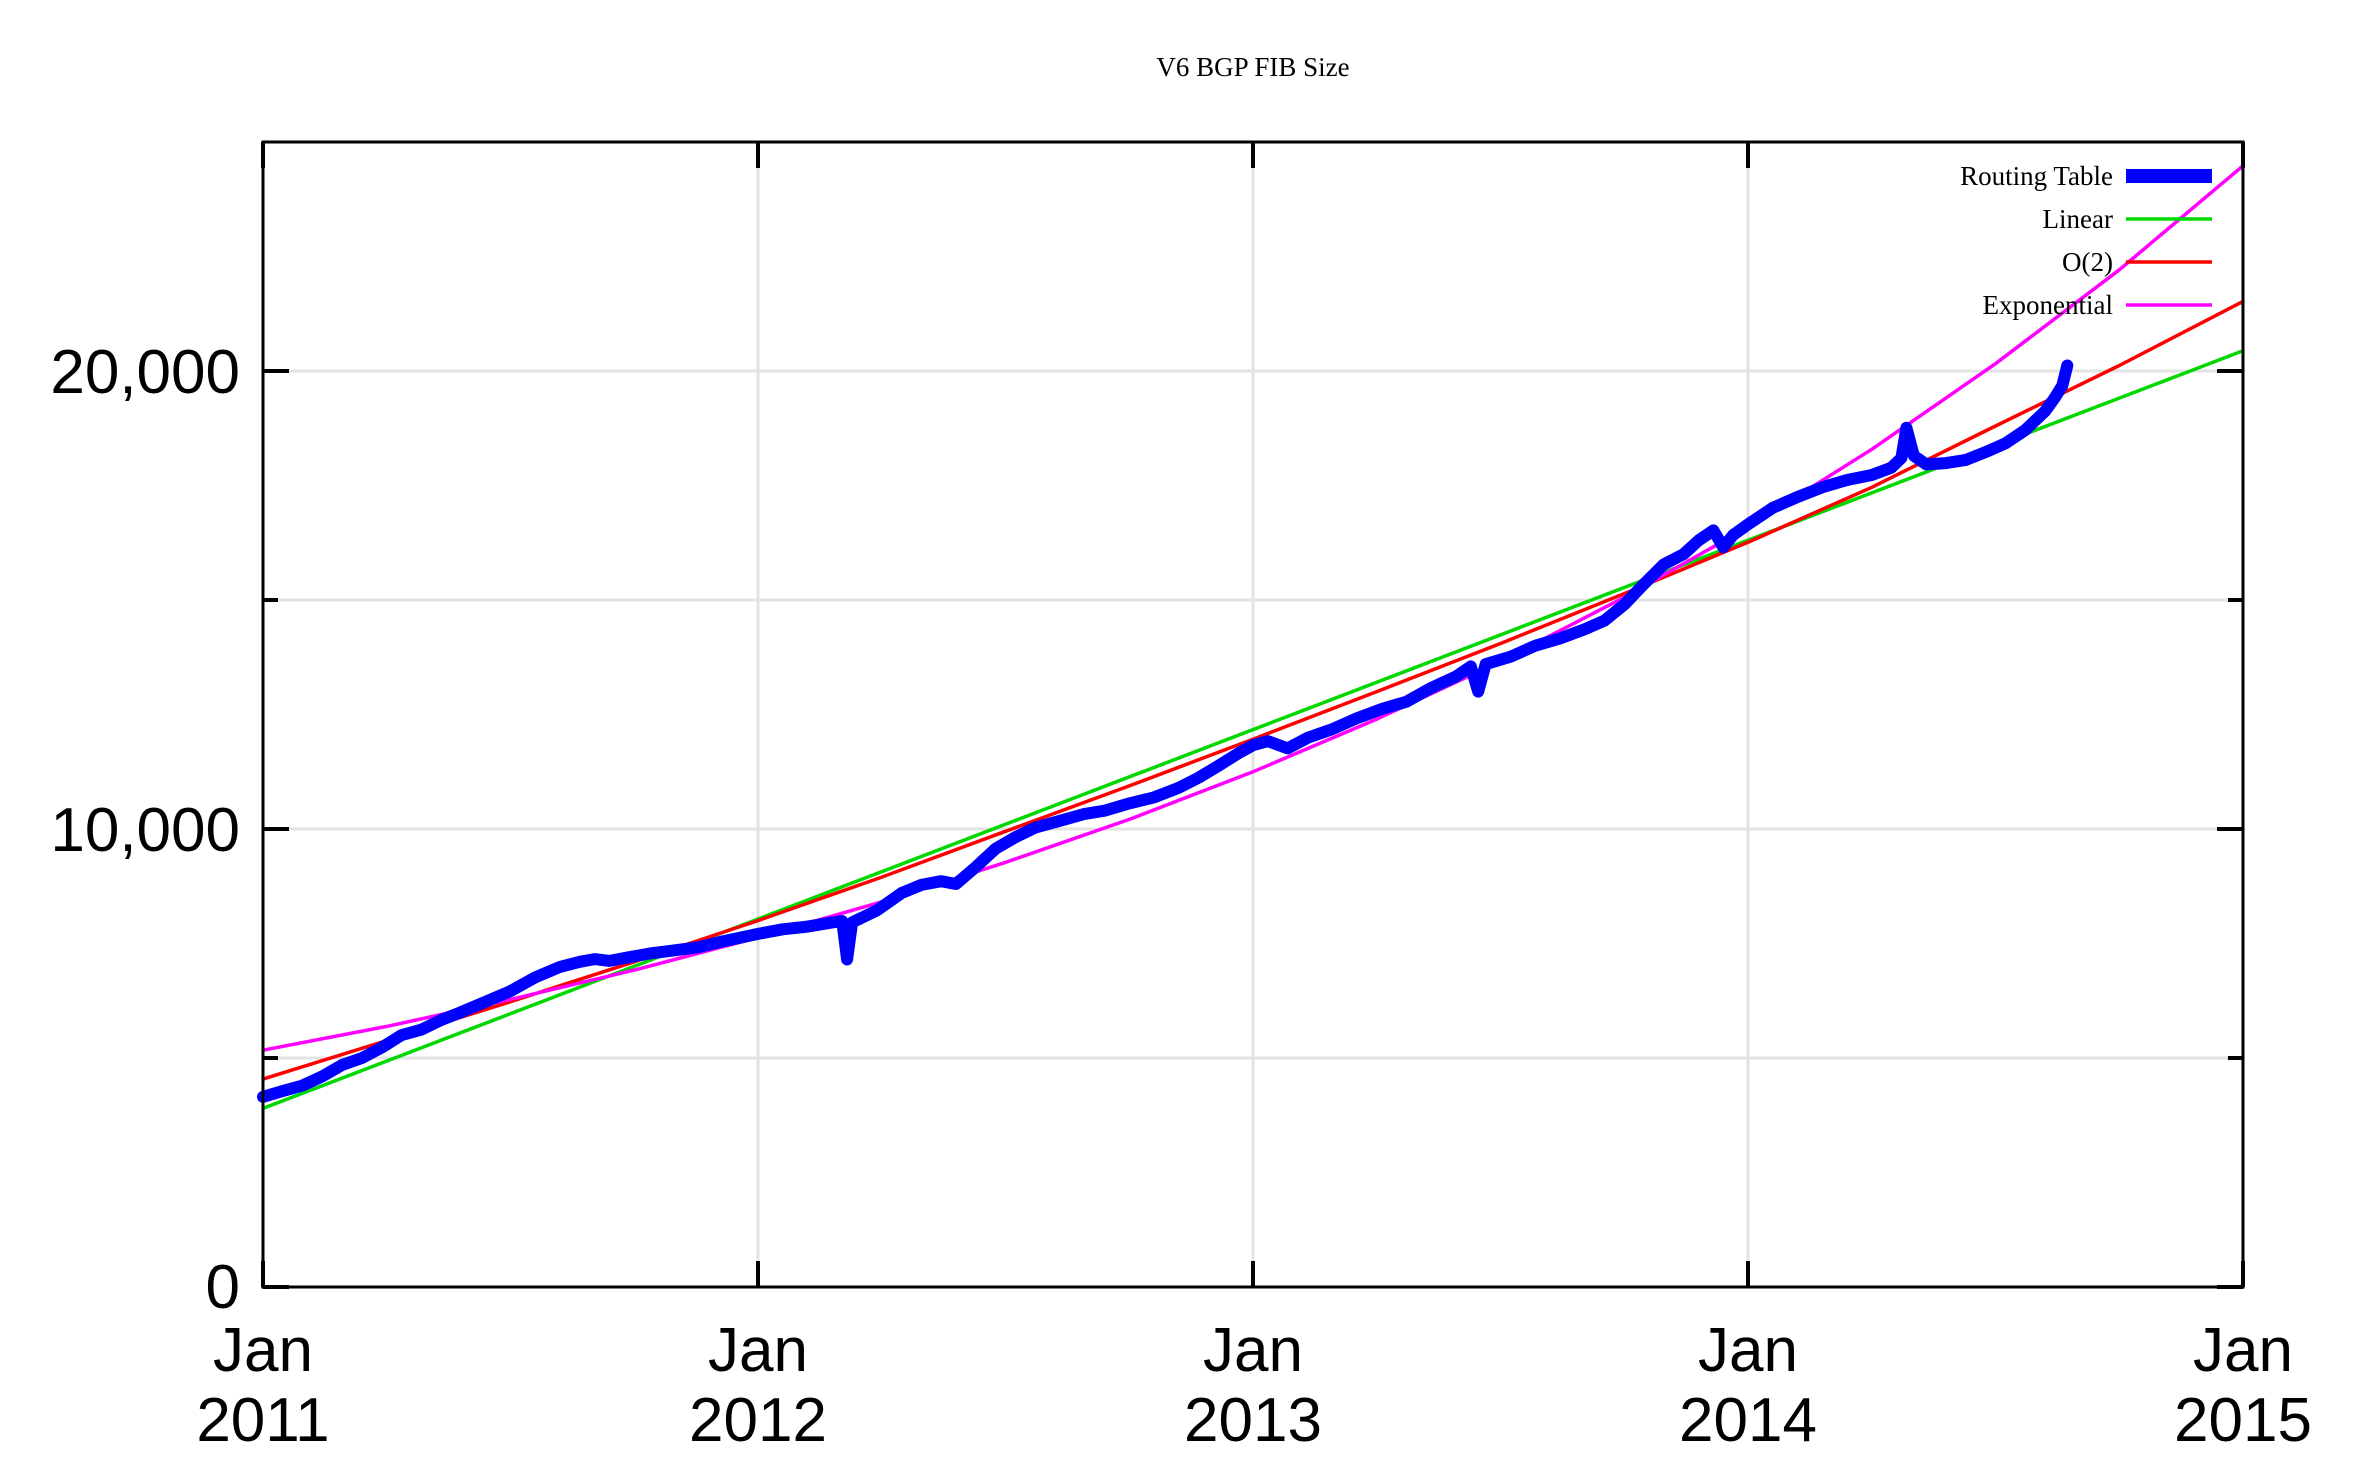  I want to click on x-tick-year-2012: 2012, so click(758, 1420).